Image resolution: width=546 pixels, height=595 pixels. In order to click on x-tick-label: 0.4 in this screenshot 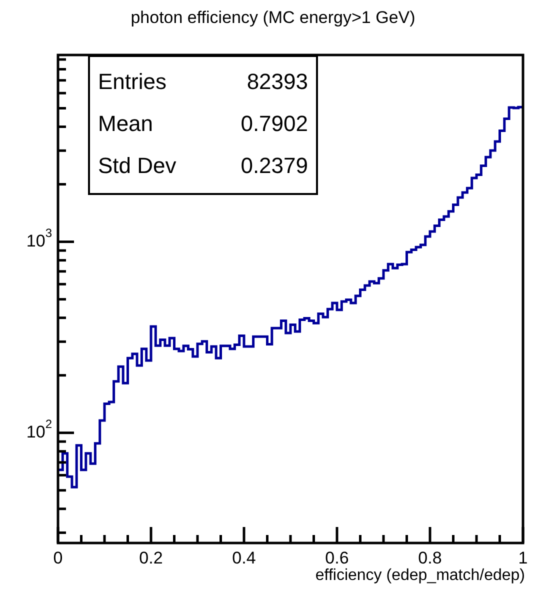, I will do `click(244, 558)`.